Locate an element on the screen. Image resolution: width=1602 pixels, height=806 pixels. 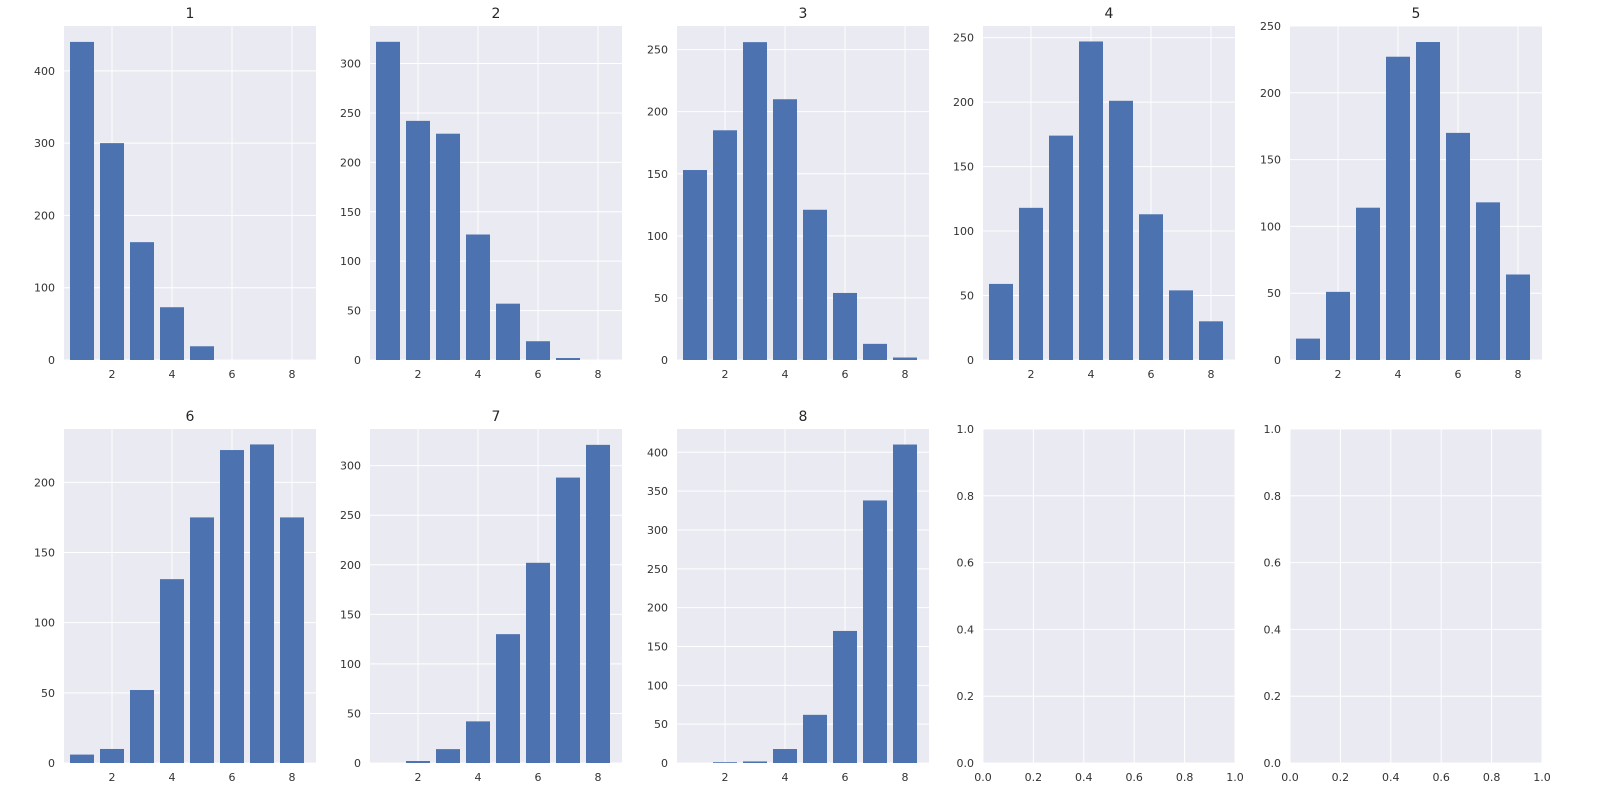
subplot-10: 0.0 0.2 0.4 0.6 0.8 1.0 0.0 0.2 0.4 0.6 0.8 1.0 is located at coordinates (1407, 603).